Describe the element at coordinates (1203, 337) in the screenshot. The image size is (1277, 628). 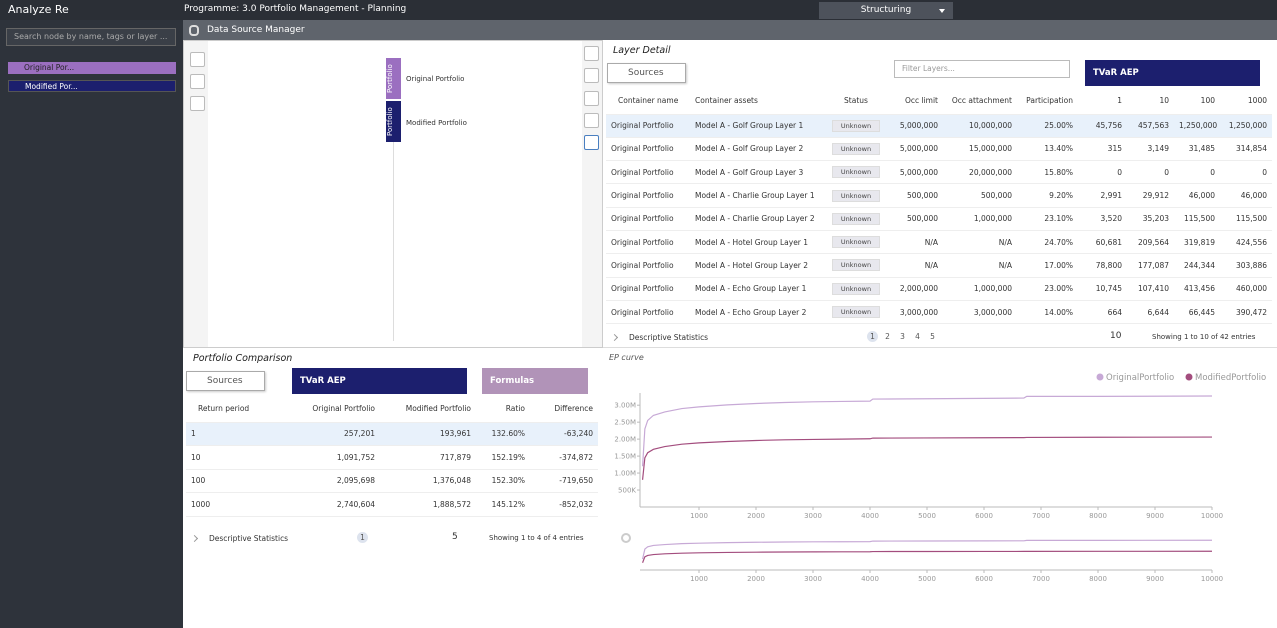
I see `entries-summary: Showing 1 to 10 of 42 entries` at that location.